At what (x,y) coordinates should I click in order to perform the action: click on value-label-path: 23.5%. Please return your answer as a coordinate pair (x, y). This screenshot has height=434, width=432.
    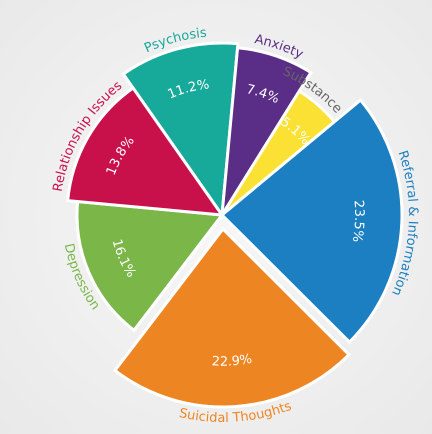
    Looking at the image, I should click on (358, 222).